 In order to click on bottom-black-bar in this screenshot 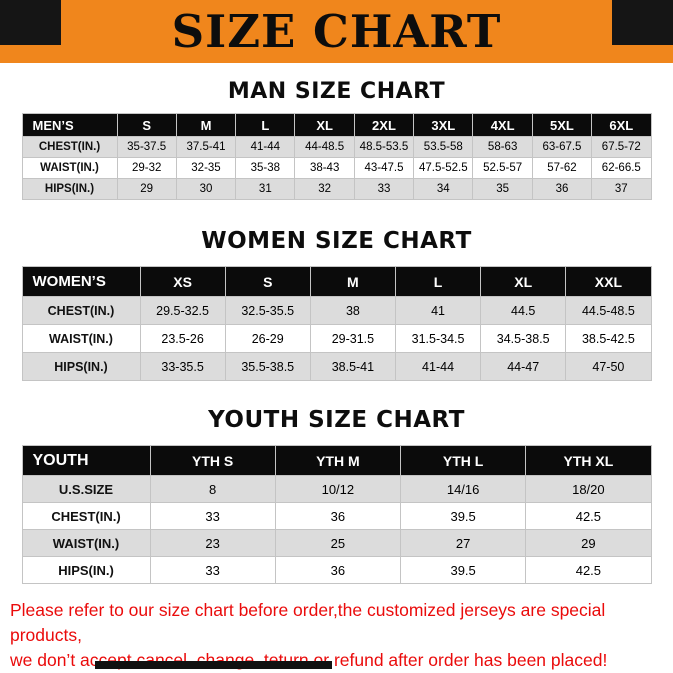, I will do `click(213, 665)`.